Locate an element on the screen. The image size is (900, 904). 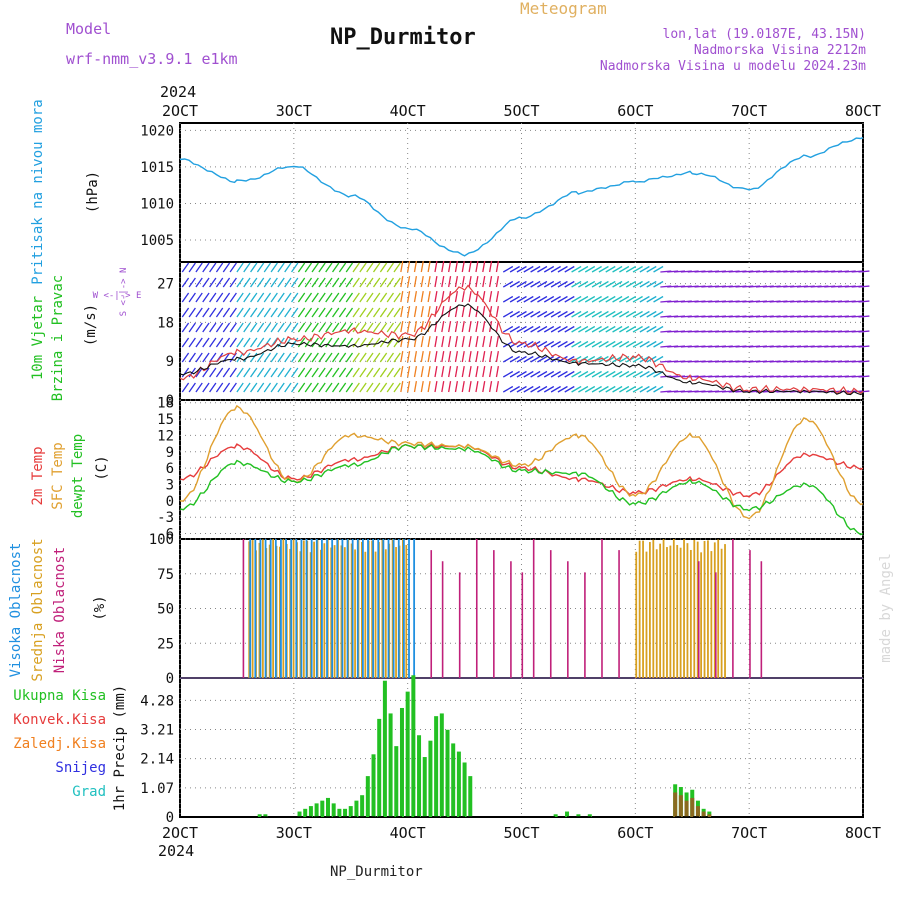
footer-station: NP_Durmitor is located at coordinates (376, 872).